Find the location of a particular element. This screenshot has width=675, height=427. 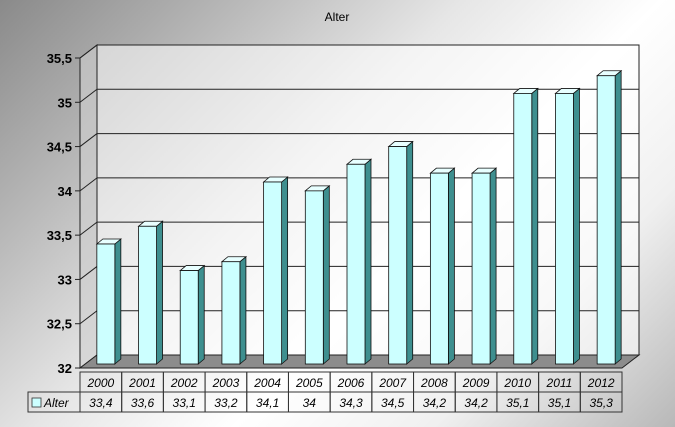

data-label: 34 is located at coordinates (310, 403).